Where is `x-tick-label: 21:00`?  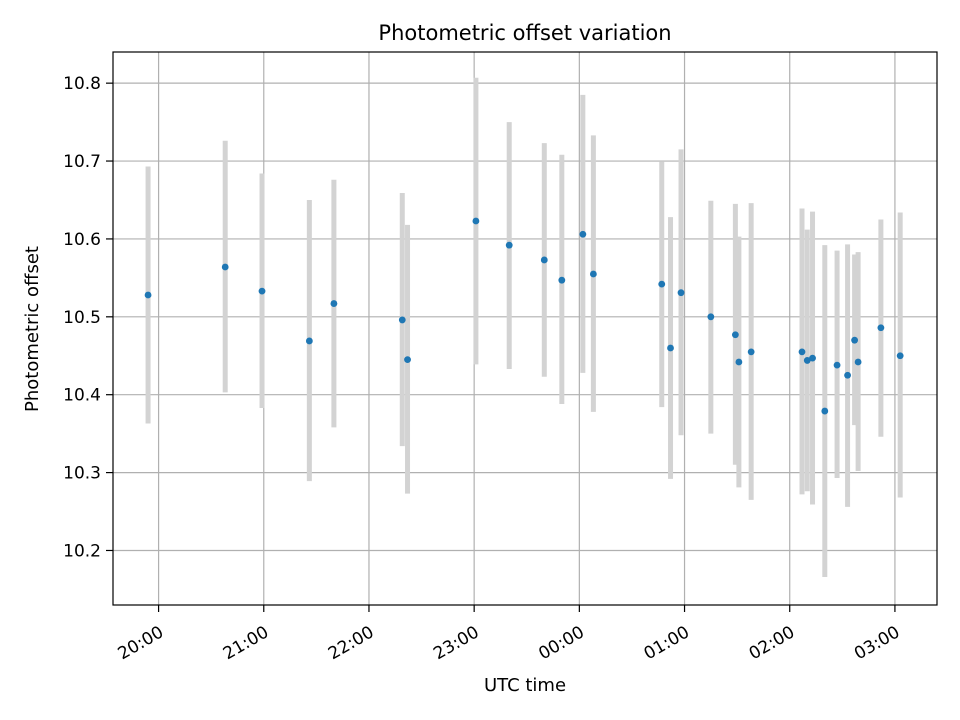 x-tick-label: 21:00 is located at coordinates (246, 643).